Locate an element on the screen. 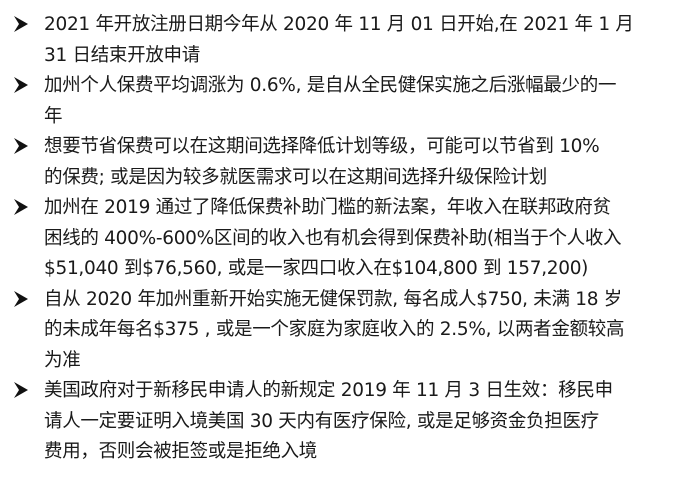  list-item-text: 请人一定要证明入境美国 30 天内有医疗保险, 或是足够资金负担医疗 is located at coordinates (321, 421).